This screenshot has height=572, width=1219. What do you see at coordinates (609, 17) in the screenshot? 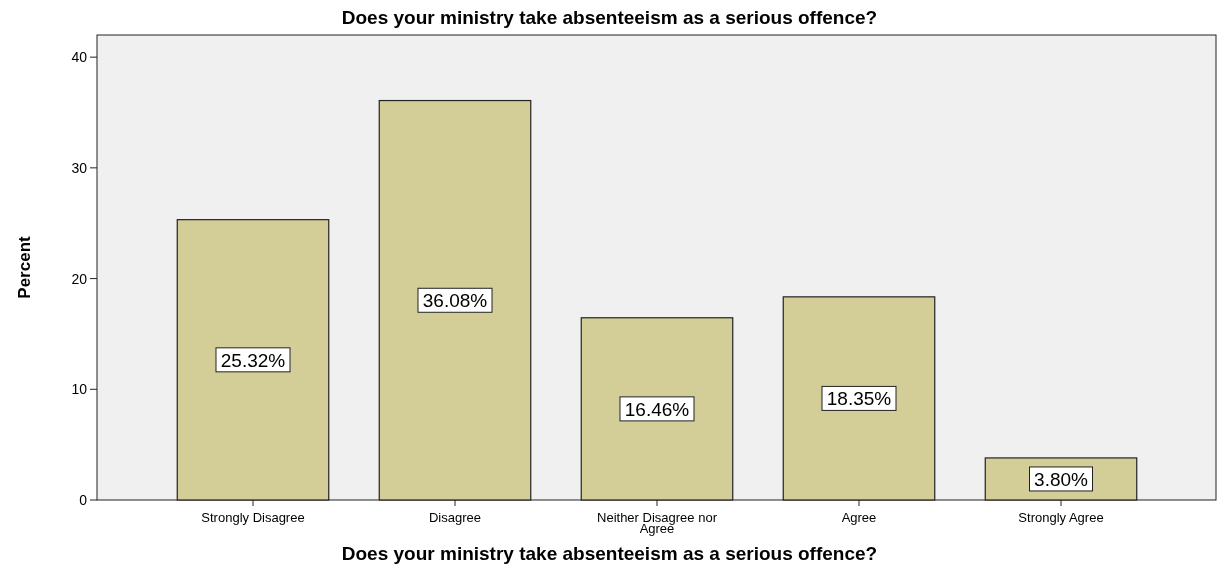
I see `chart-title: Does your ministry take absenteeism as a serious offence?` at bounding box center [609, 17].